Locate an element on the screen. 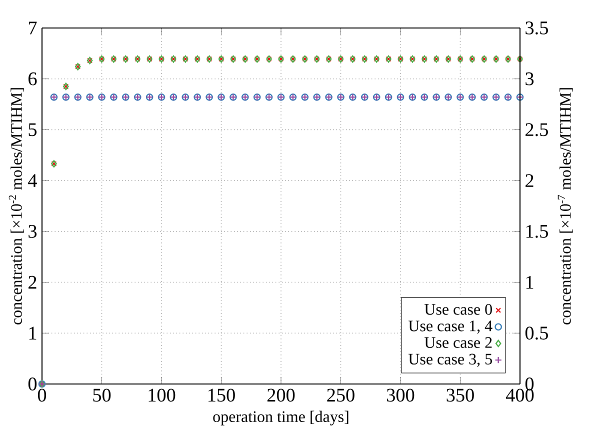 The height and width of the screenshot is (427, 613). y2-tick-label: 3 is located at coordinates (530, 79).